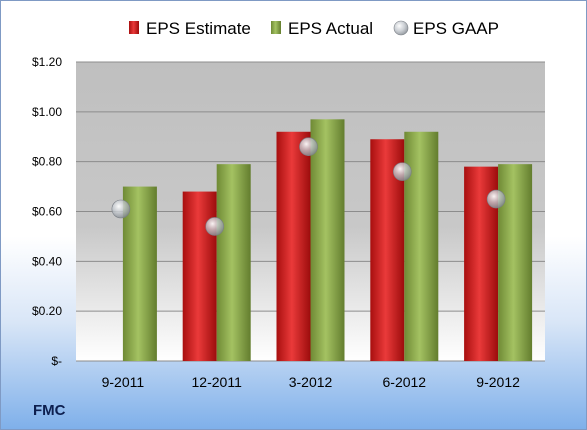 This screenshot has height=430, width=587. Describe the element at coordinates (405, 382) in the screenshot. I see `x-category-label: 6-2012` at that location.